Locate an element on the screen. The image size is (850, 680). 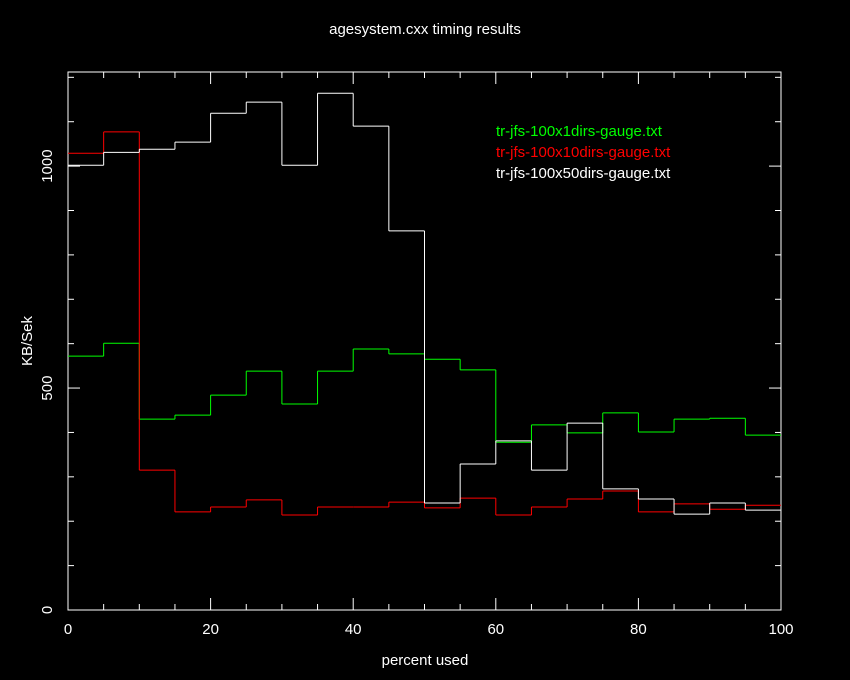
y-tick-label: 500 is located at coordinates (47, 388).